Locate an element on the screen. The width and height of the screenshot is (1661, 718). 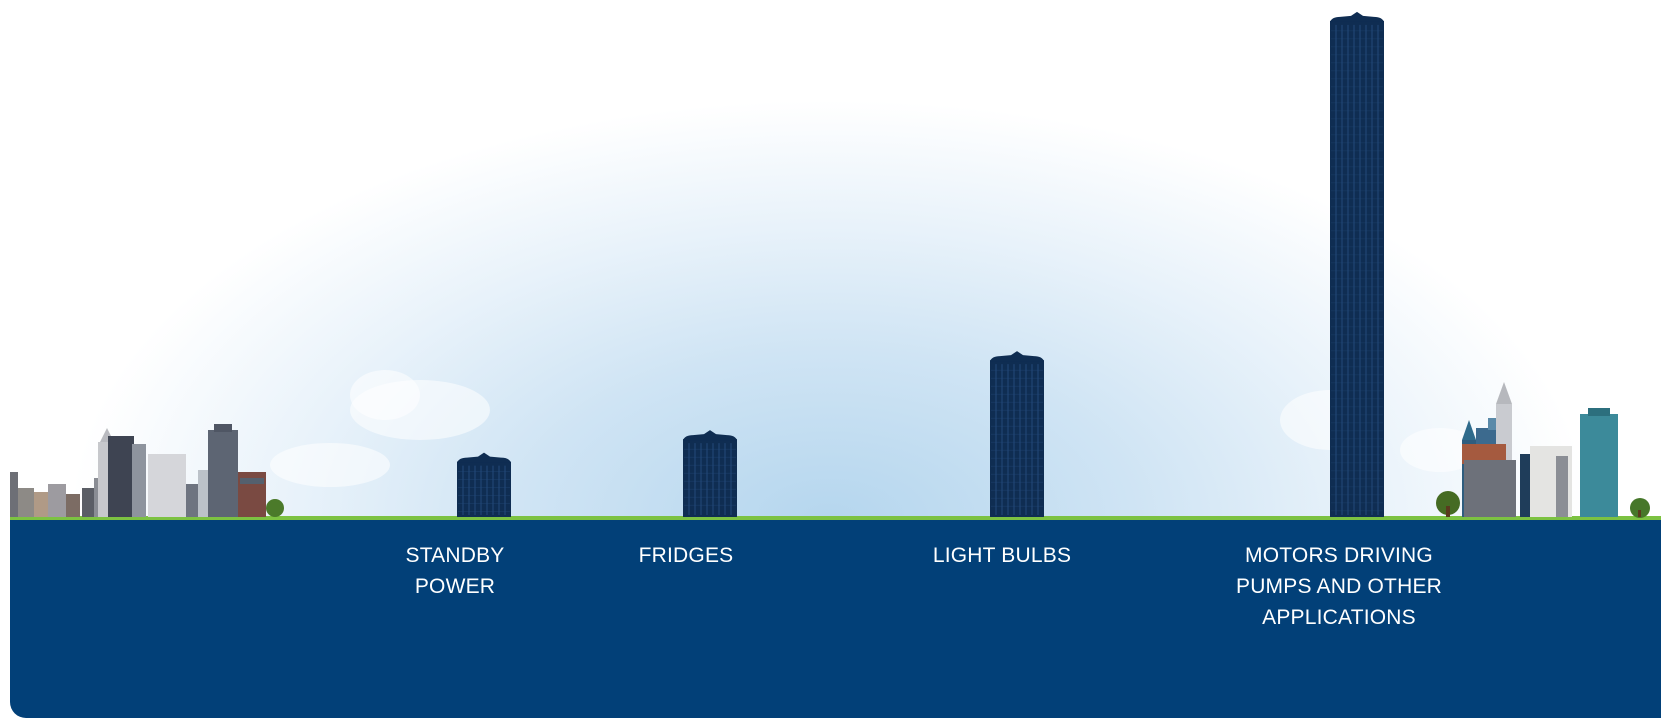
category-label-light-bulbs: LIGHT BULBS is located at coordinates (1002, 555).